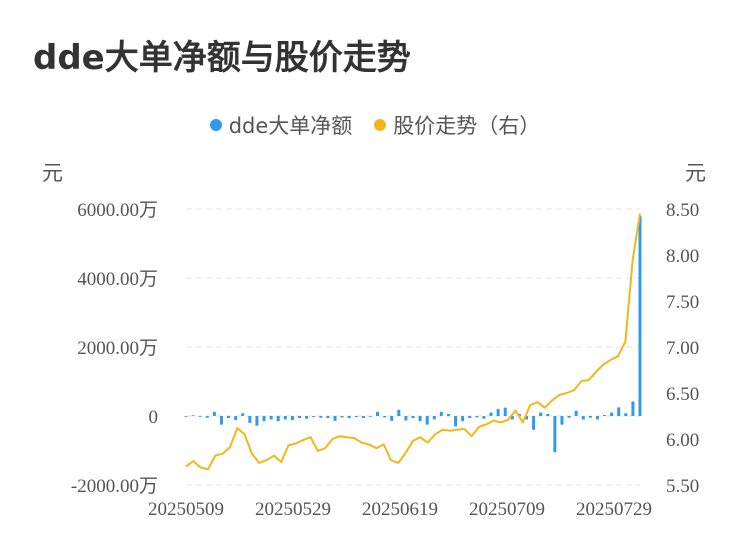 This screenshot has height=558, width=750. What do you see at coordinates (682, 256) in the screenshot?
I see `y-right-tick-label: 8.00` at bounding box center [682, 256].